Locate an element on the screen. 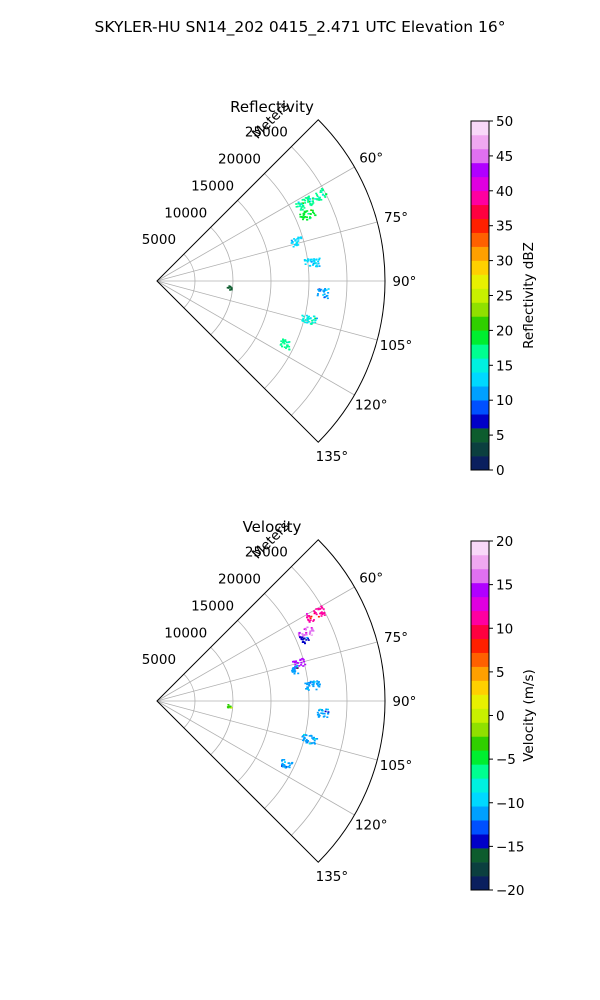 Image resolution: width=600 pixels, height=1000 pixels. velocity-range-tick-label: 25000 is located at coordinates (266, 553).